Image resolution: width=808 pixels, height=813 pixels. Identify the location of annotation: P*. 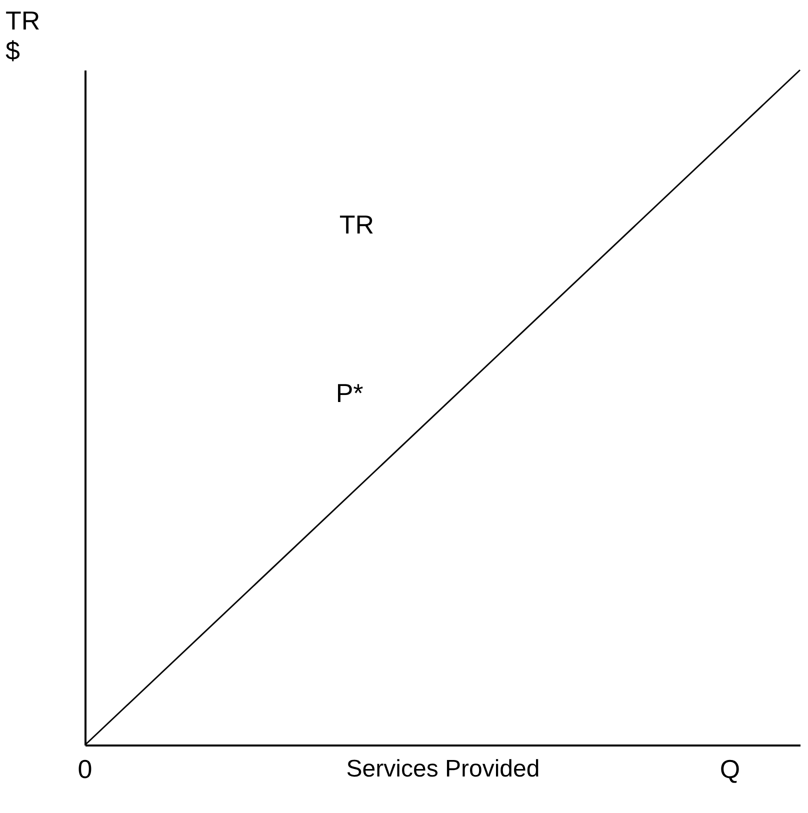
(350, 393).